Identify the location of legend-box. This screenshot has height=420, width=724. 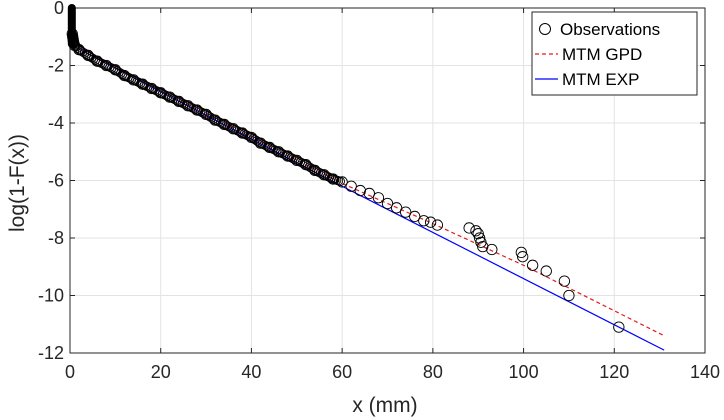
(614, 53).